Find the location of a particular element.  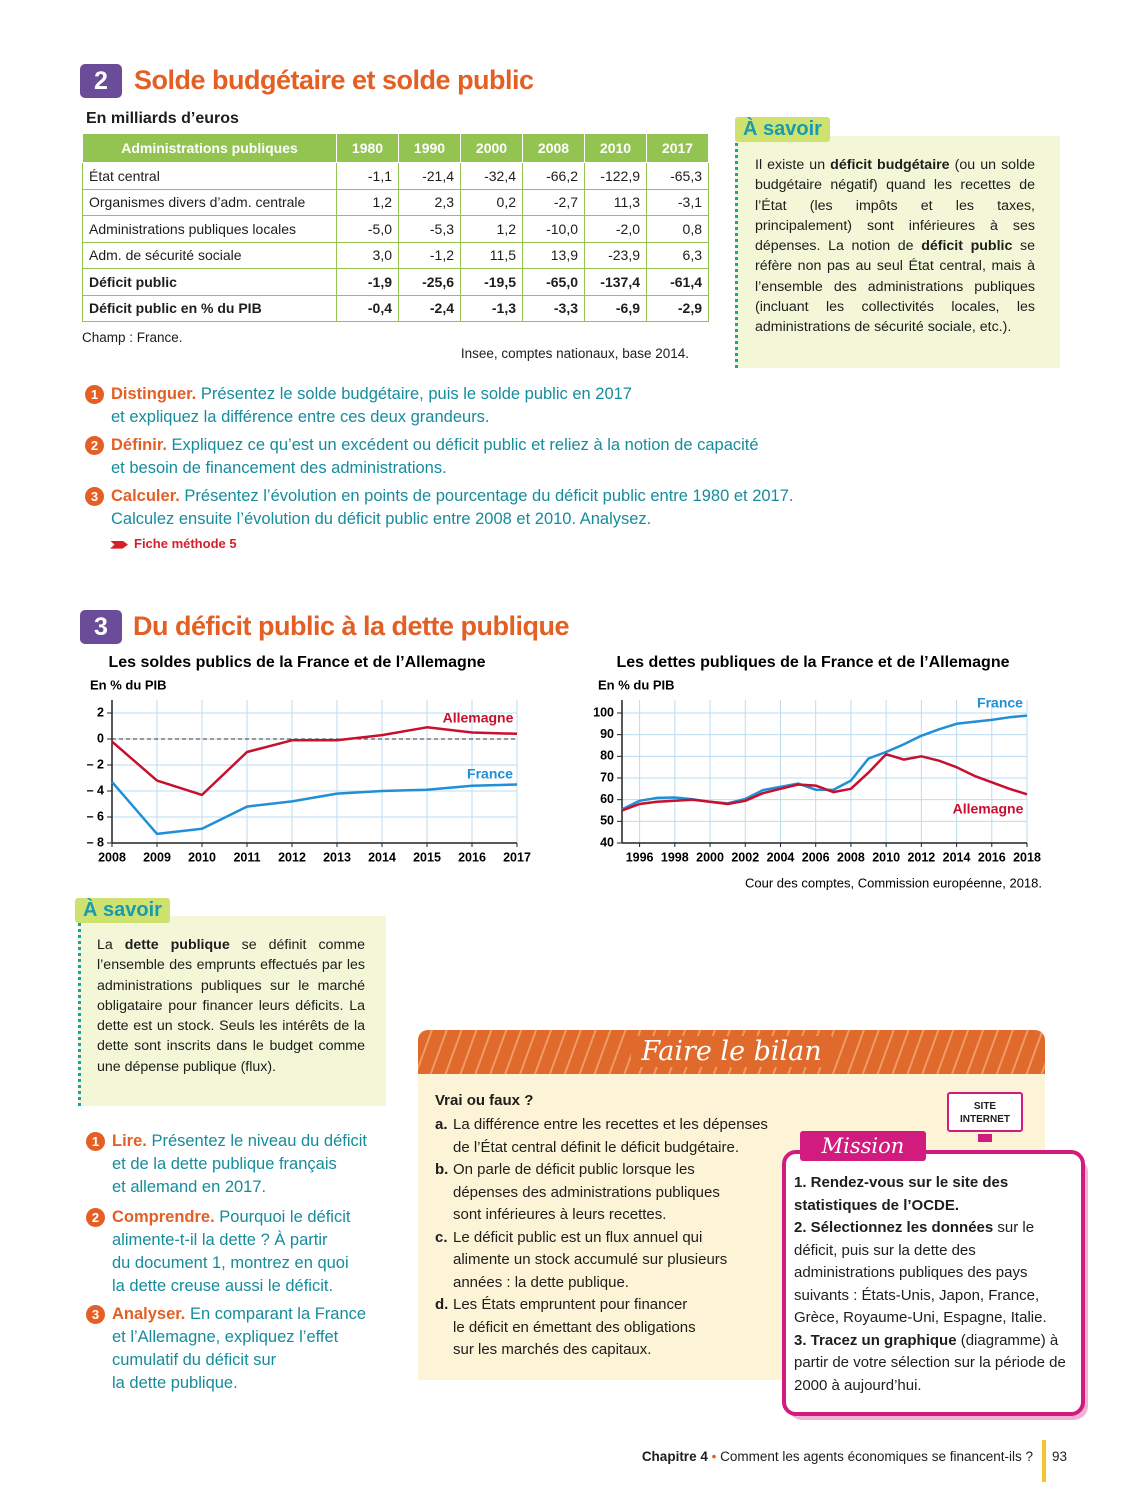

table-cell: -5,3 is located at coordinates (429, 229).